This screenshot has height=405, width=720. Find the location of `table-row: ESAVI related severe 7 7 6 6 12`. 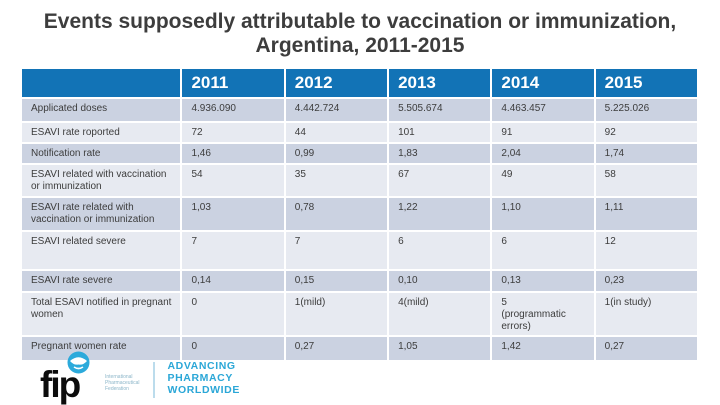

table-row: ESAVI related severe 7 7 6 6 12 is located at coordinates (359, 250).